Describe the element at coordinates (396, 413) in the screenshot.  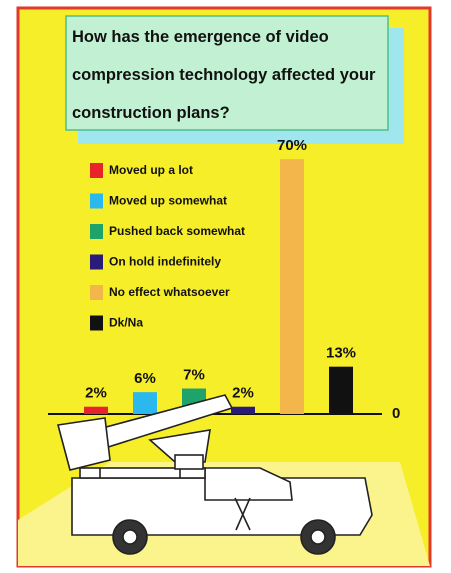
I see `y-tick-label: 0` at that location.